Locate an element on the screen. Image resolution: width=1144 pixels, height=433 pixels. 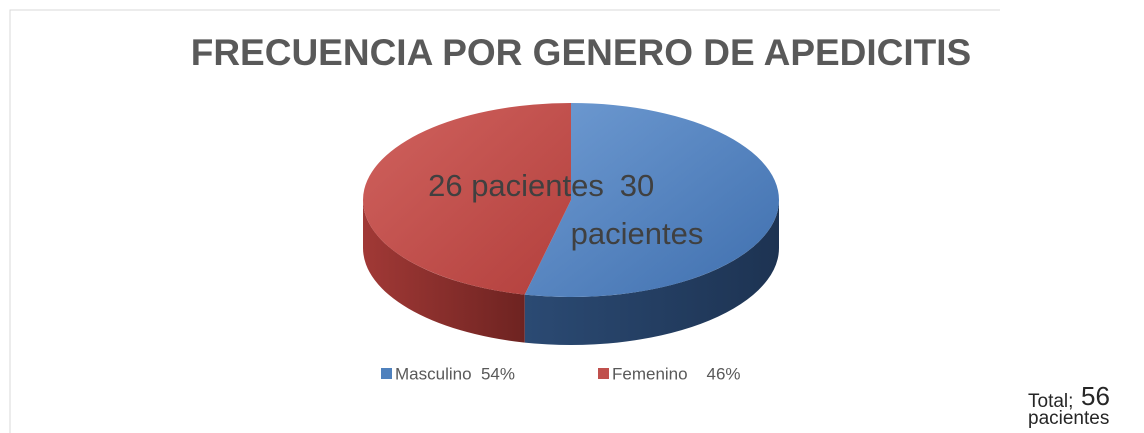
total-value: 56 is located at coordinates (1095, 396).